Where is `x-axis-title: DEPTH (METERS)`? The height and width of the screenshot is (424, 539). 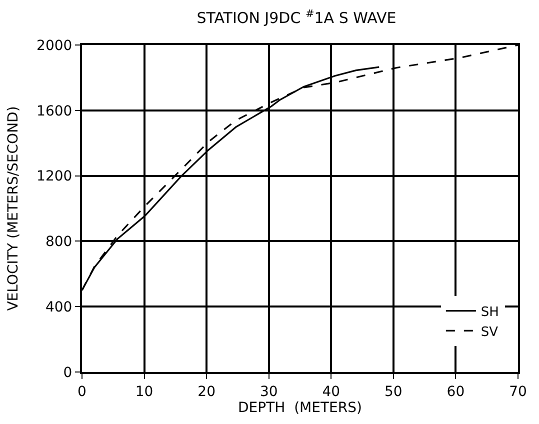 x-axis-title: DEPTH (METERS) is located at coordinates (300, 408).